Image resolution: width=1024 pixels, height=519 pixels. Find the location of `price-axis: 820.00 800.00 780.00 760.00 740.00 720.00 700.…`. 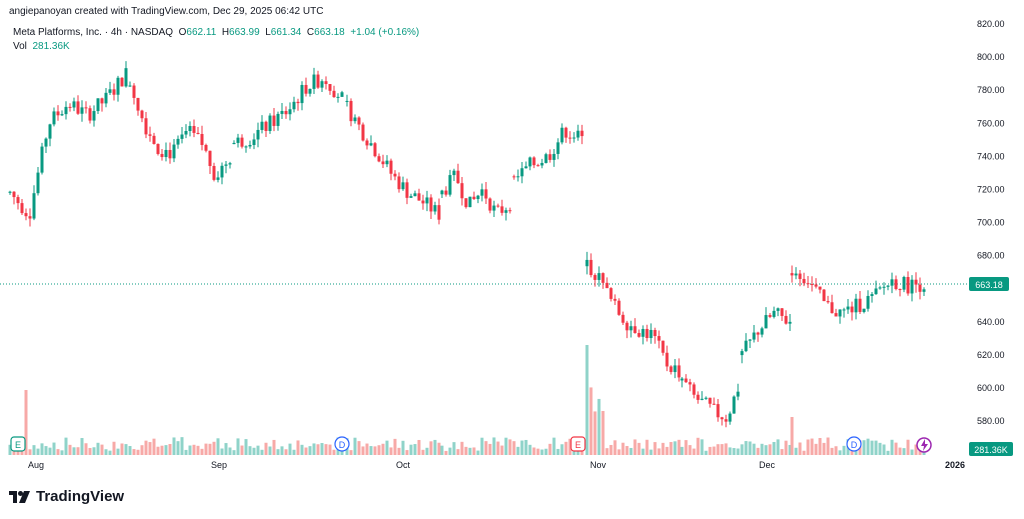

price-axis: 820.00 800.00 780.00 760.00 740.00 720.00 700.… is located at coordinates (991, 222).